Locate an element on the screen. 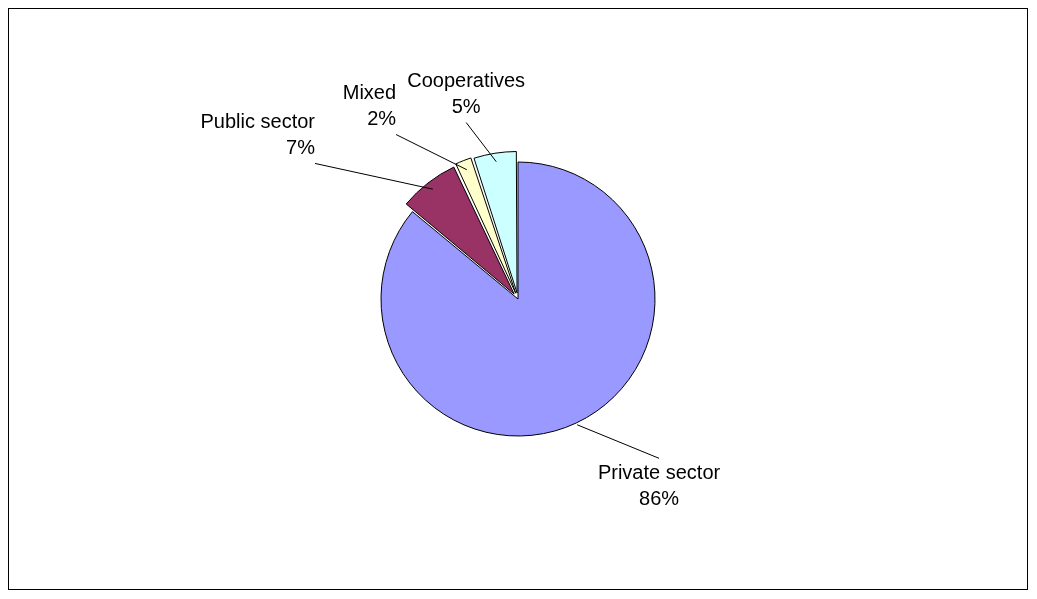 The width and height of the screenshot is (1037, 599). data-label: 2% is located at coordinates (382, 118).